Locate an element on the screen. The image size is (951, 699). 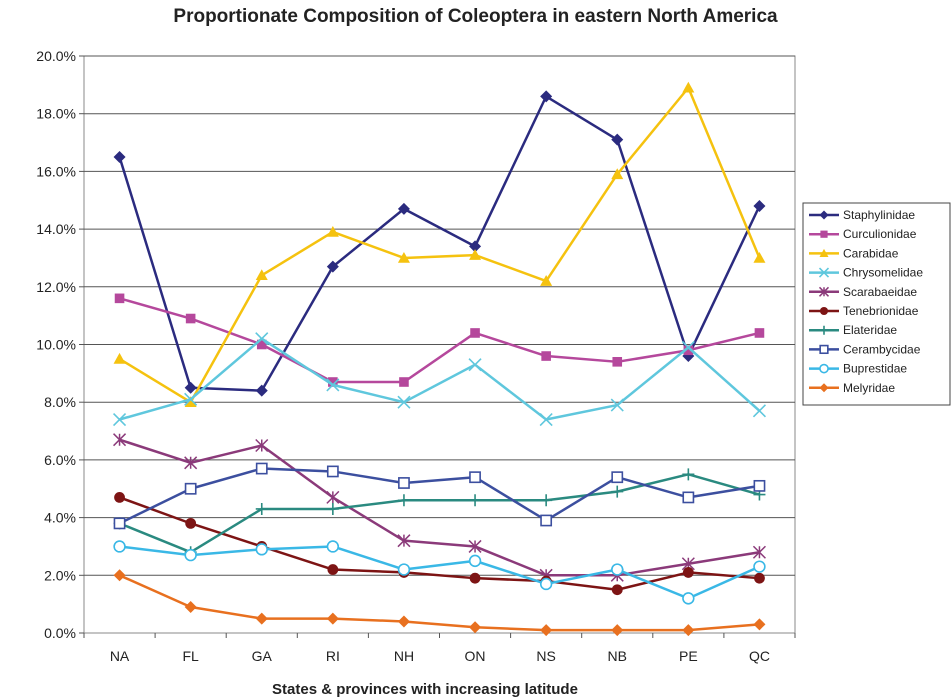
legend-item: Carabidae is located at coordinates (854, 253).